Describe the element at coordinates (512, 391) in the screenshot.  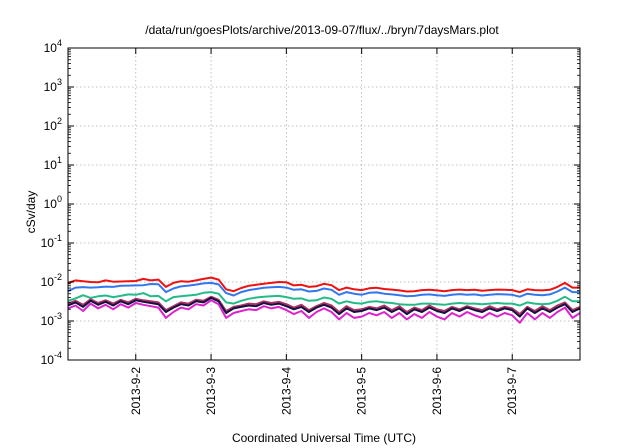
I see `x-tick-label: 2013-9-7` at that location.